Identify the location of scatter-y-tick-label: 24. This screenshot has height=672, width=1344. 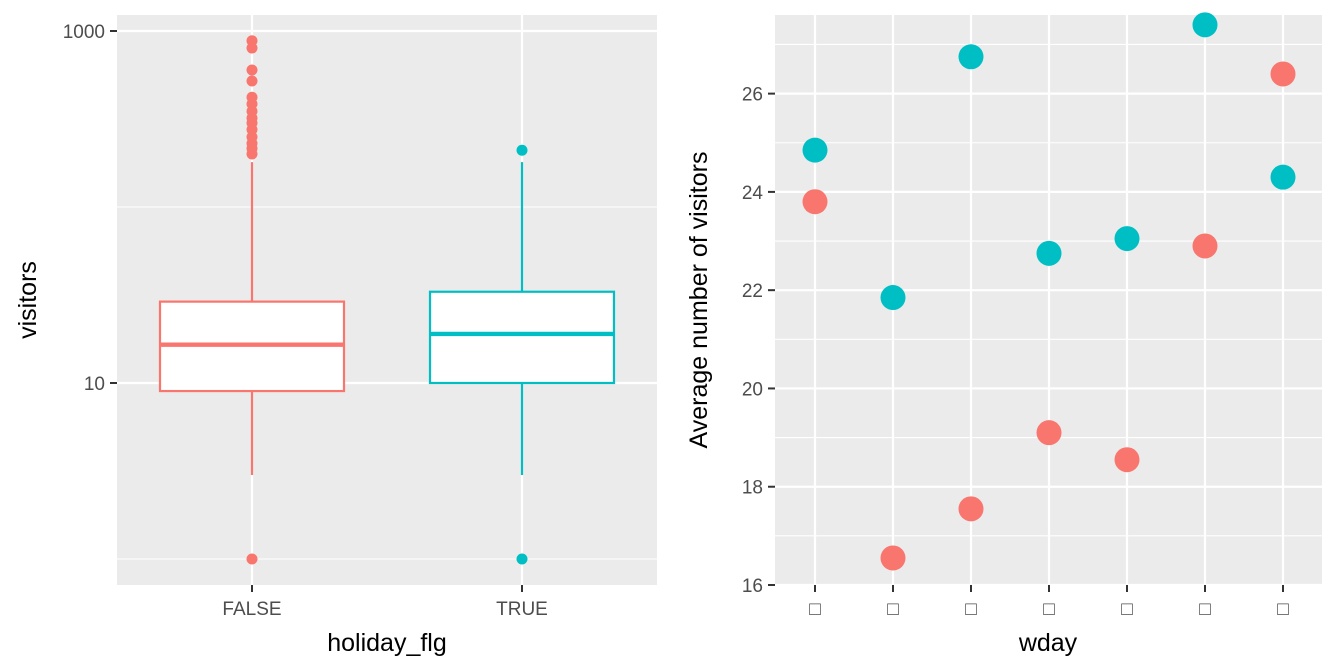
(753, 193).